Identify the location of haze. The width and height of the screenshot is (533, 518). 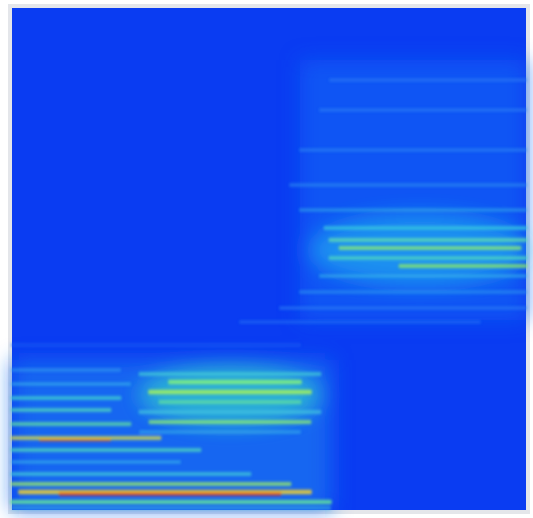
(420, 250).